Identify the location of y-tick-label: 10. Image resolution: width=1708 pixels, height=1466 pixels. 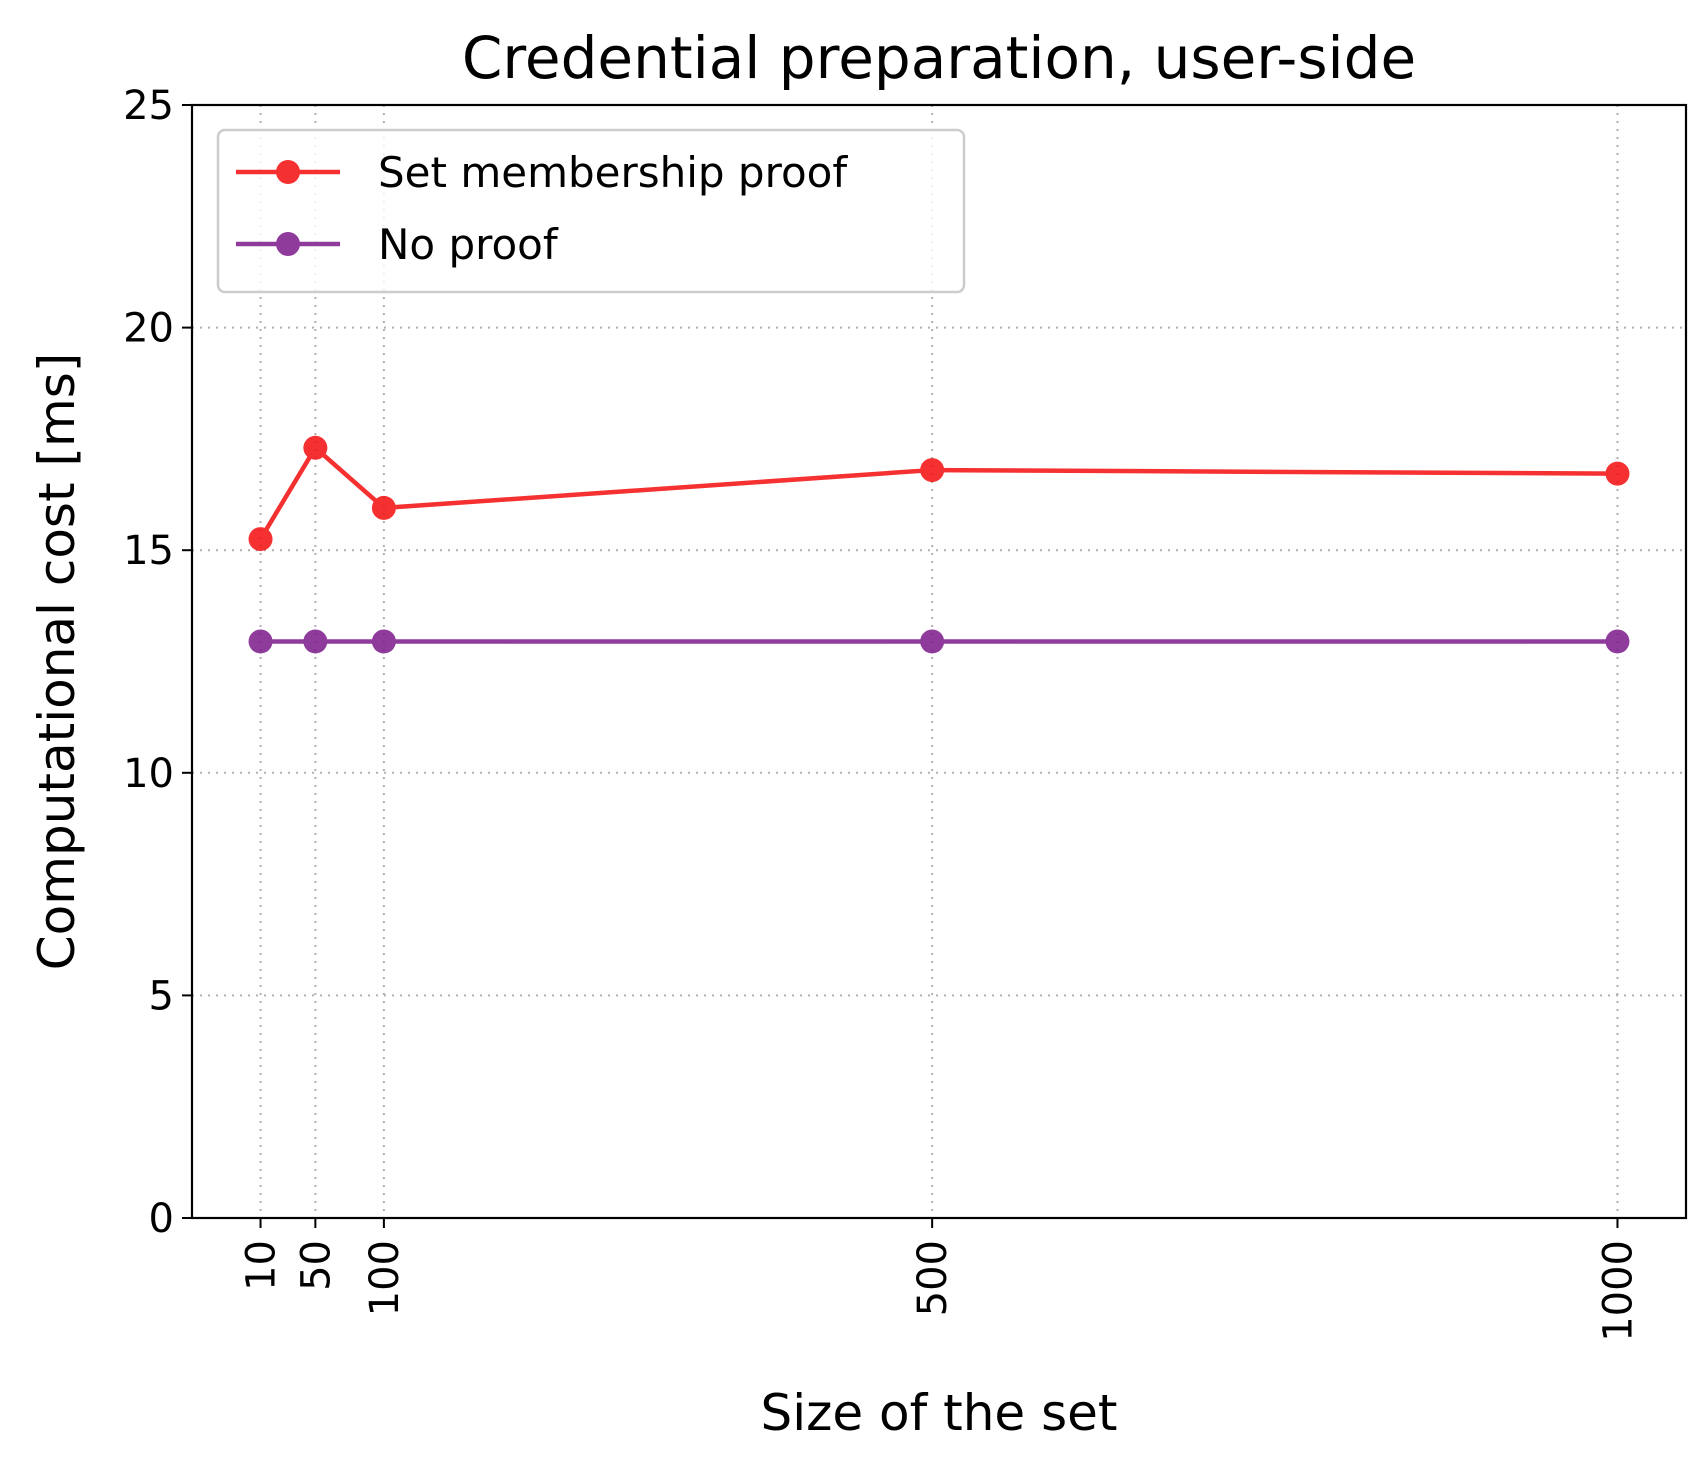
(148, 774).